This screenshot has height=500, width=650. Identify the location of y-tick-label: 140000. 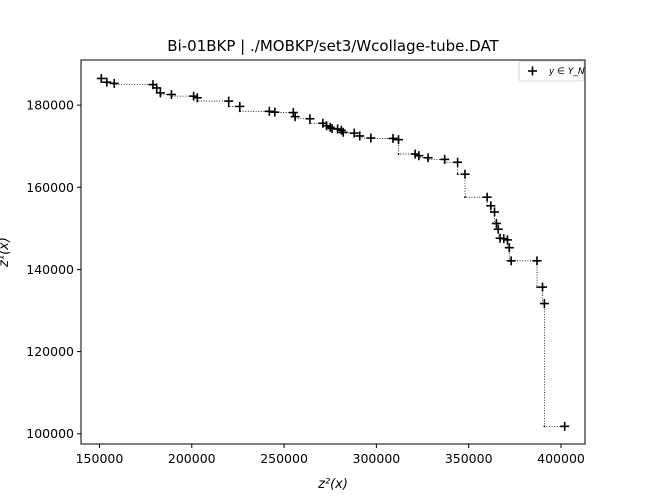
(50, 269).